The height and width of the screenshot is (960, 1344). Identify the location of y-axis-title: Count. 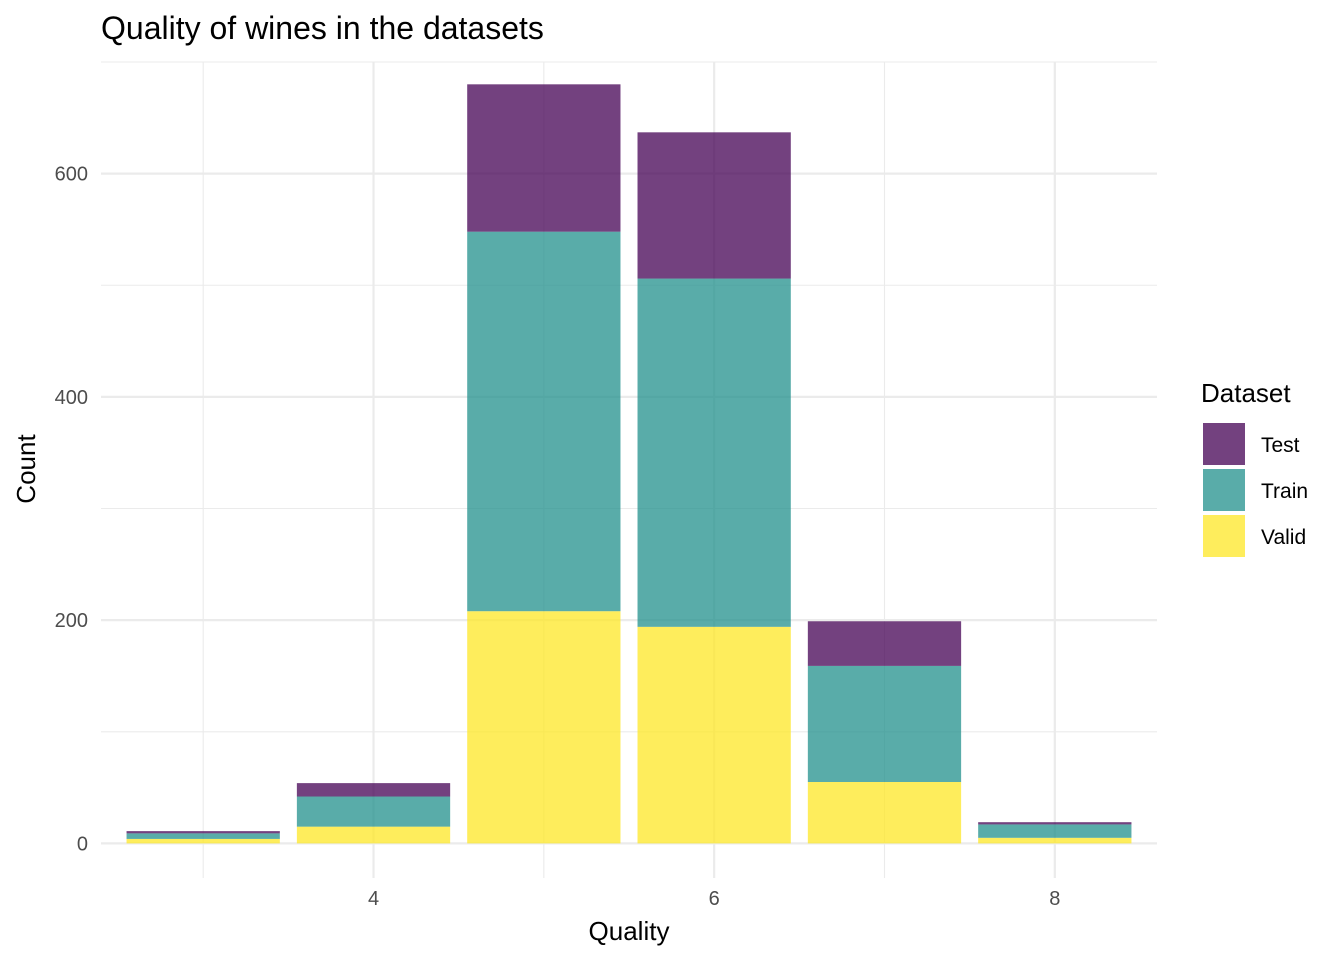
(26, 469).